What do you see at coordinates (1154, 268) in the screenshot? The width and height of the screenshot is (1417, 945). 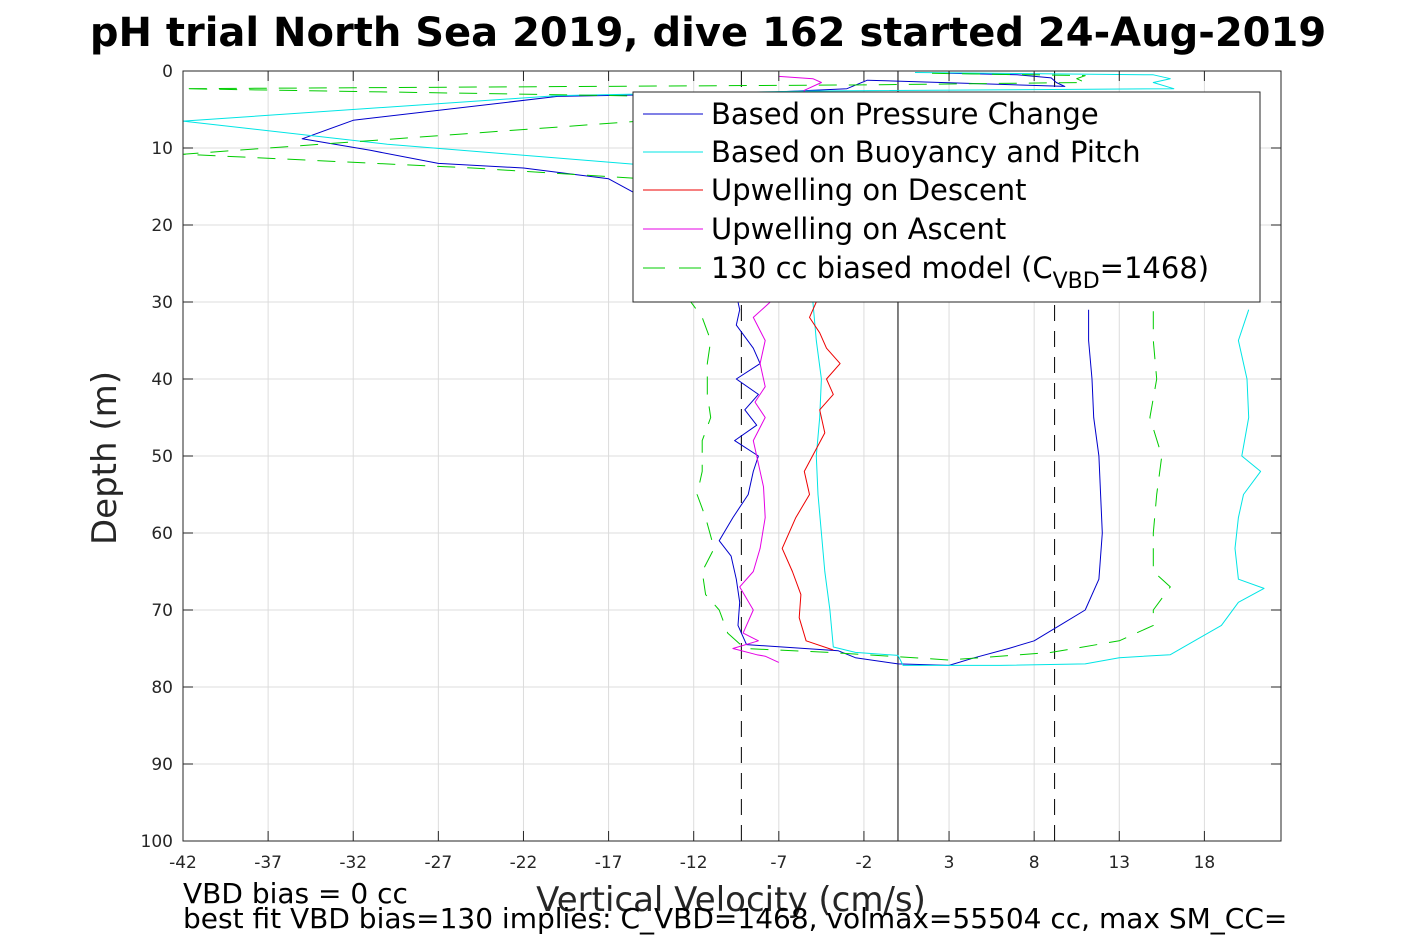 I see `legend-label-model-suffix: =1468)` at bounding box center [1154, 268].